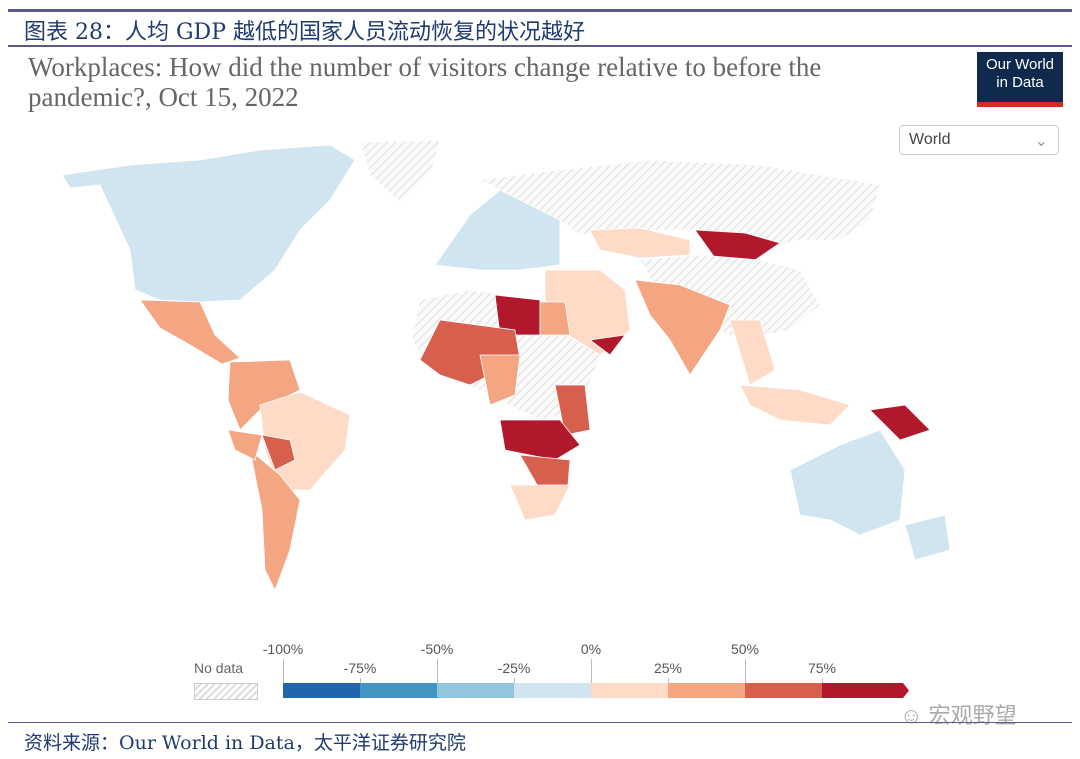 This screenshot has width=1080, height=759. What do you see at coordinates (540, 10) in the screenshot?
I see `top-rule` at bounding box center [540, 10].